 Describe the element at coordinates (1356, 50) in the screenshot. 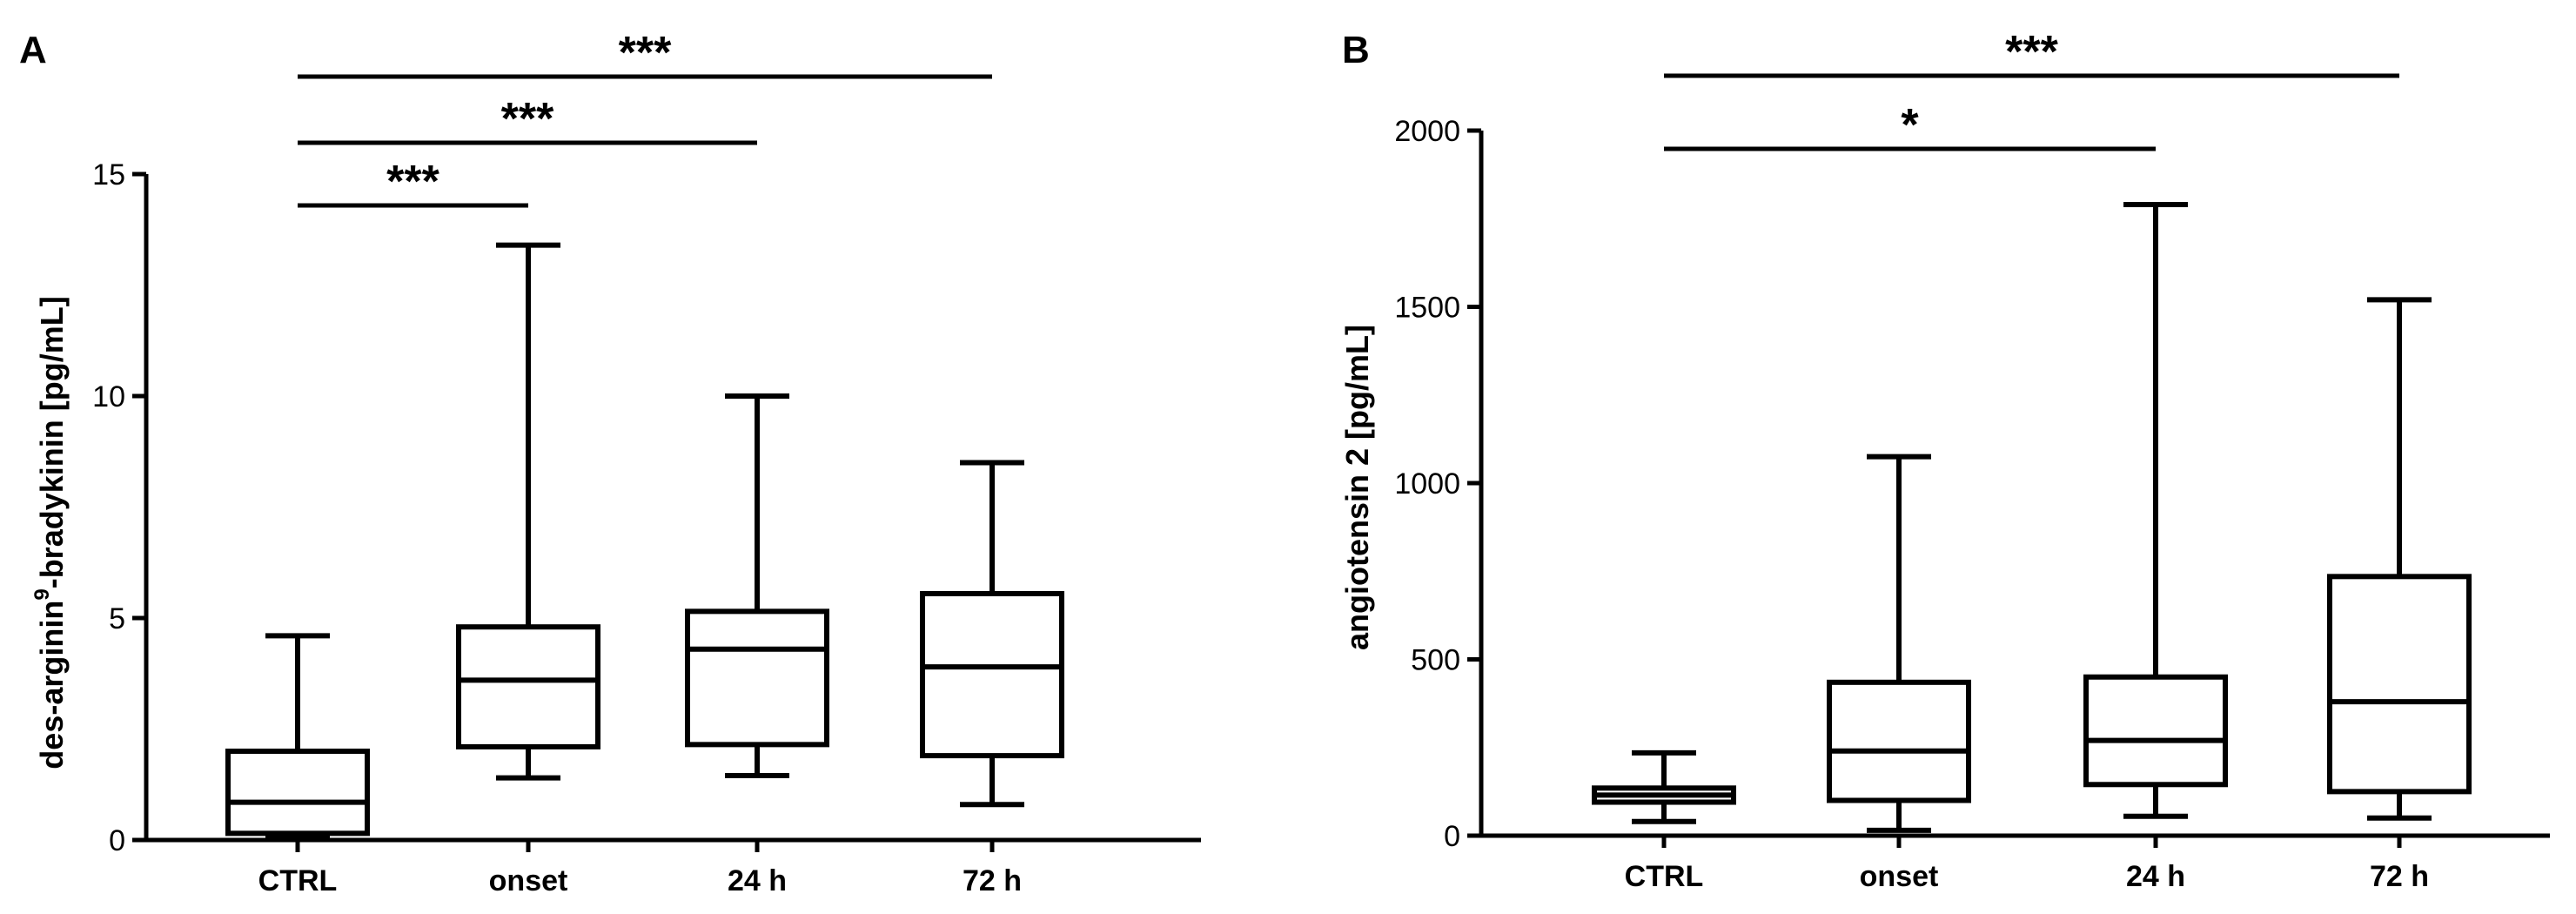

I see `panel-label: B` at that location.